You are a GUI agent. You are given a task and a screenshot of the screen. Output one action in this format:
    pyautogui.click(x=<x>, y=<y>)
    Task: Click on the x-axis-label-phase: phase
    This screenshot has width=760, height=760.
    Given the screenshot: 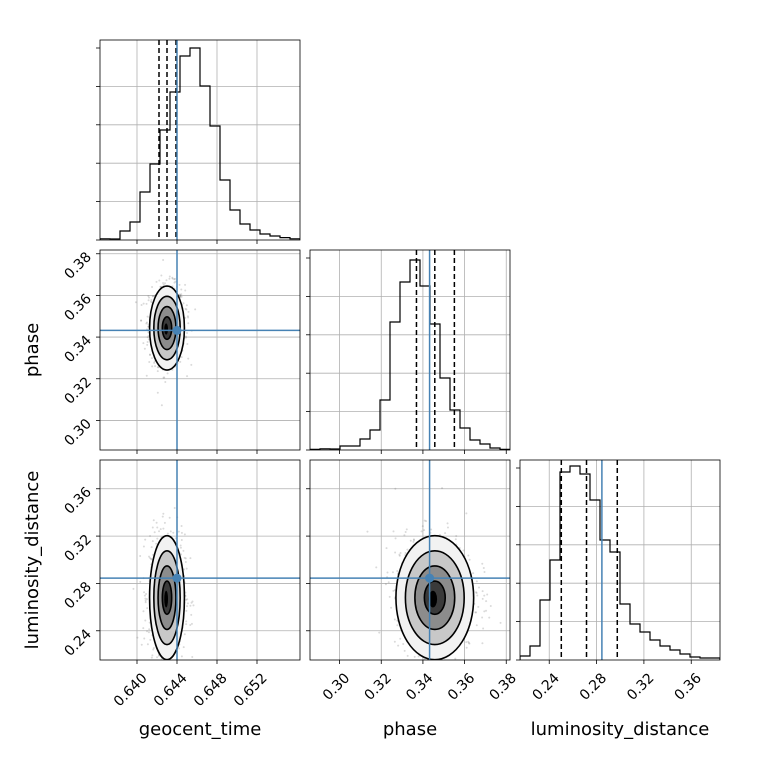 What is the action you would take?
    pyautogui.click(x=410, y=729)
    